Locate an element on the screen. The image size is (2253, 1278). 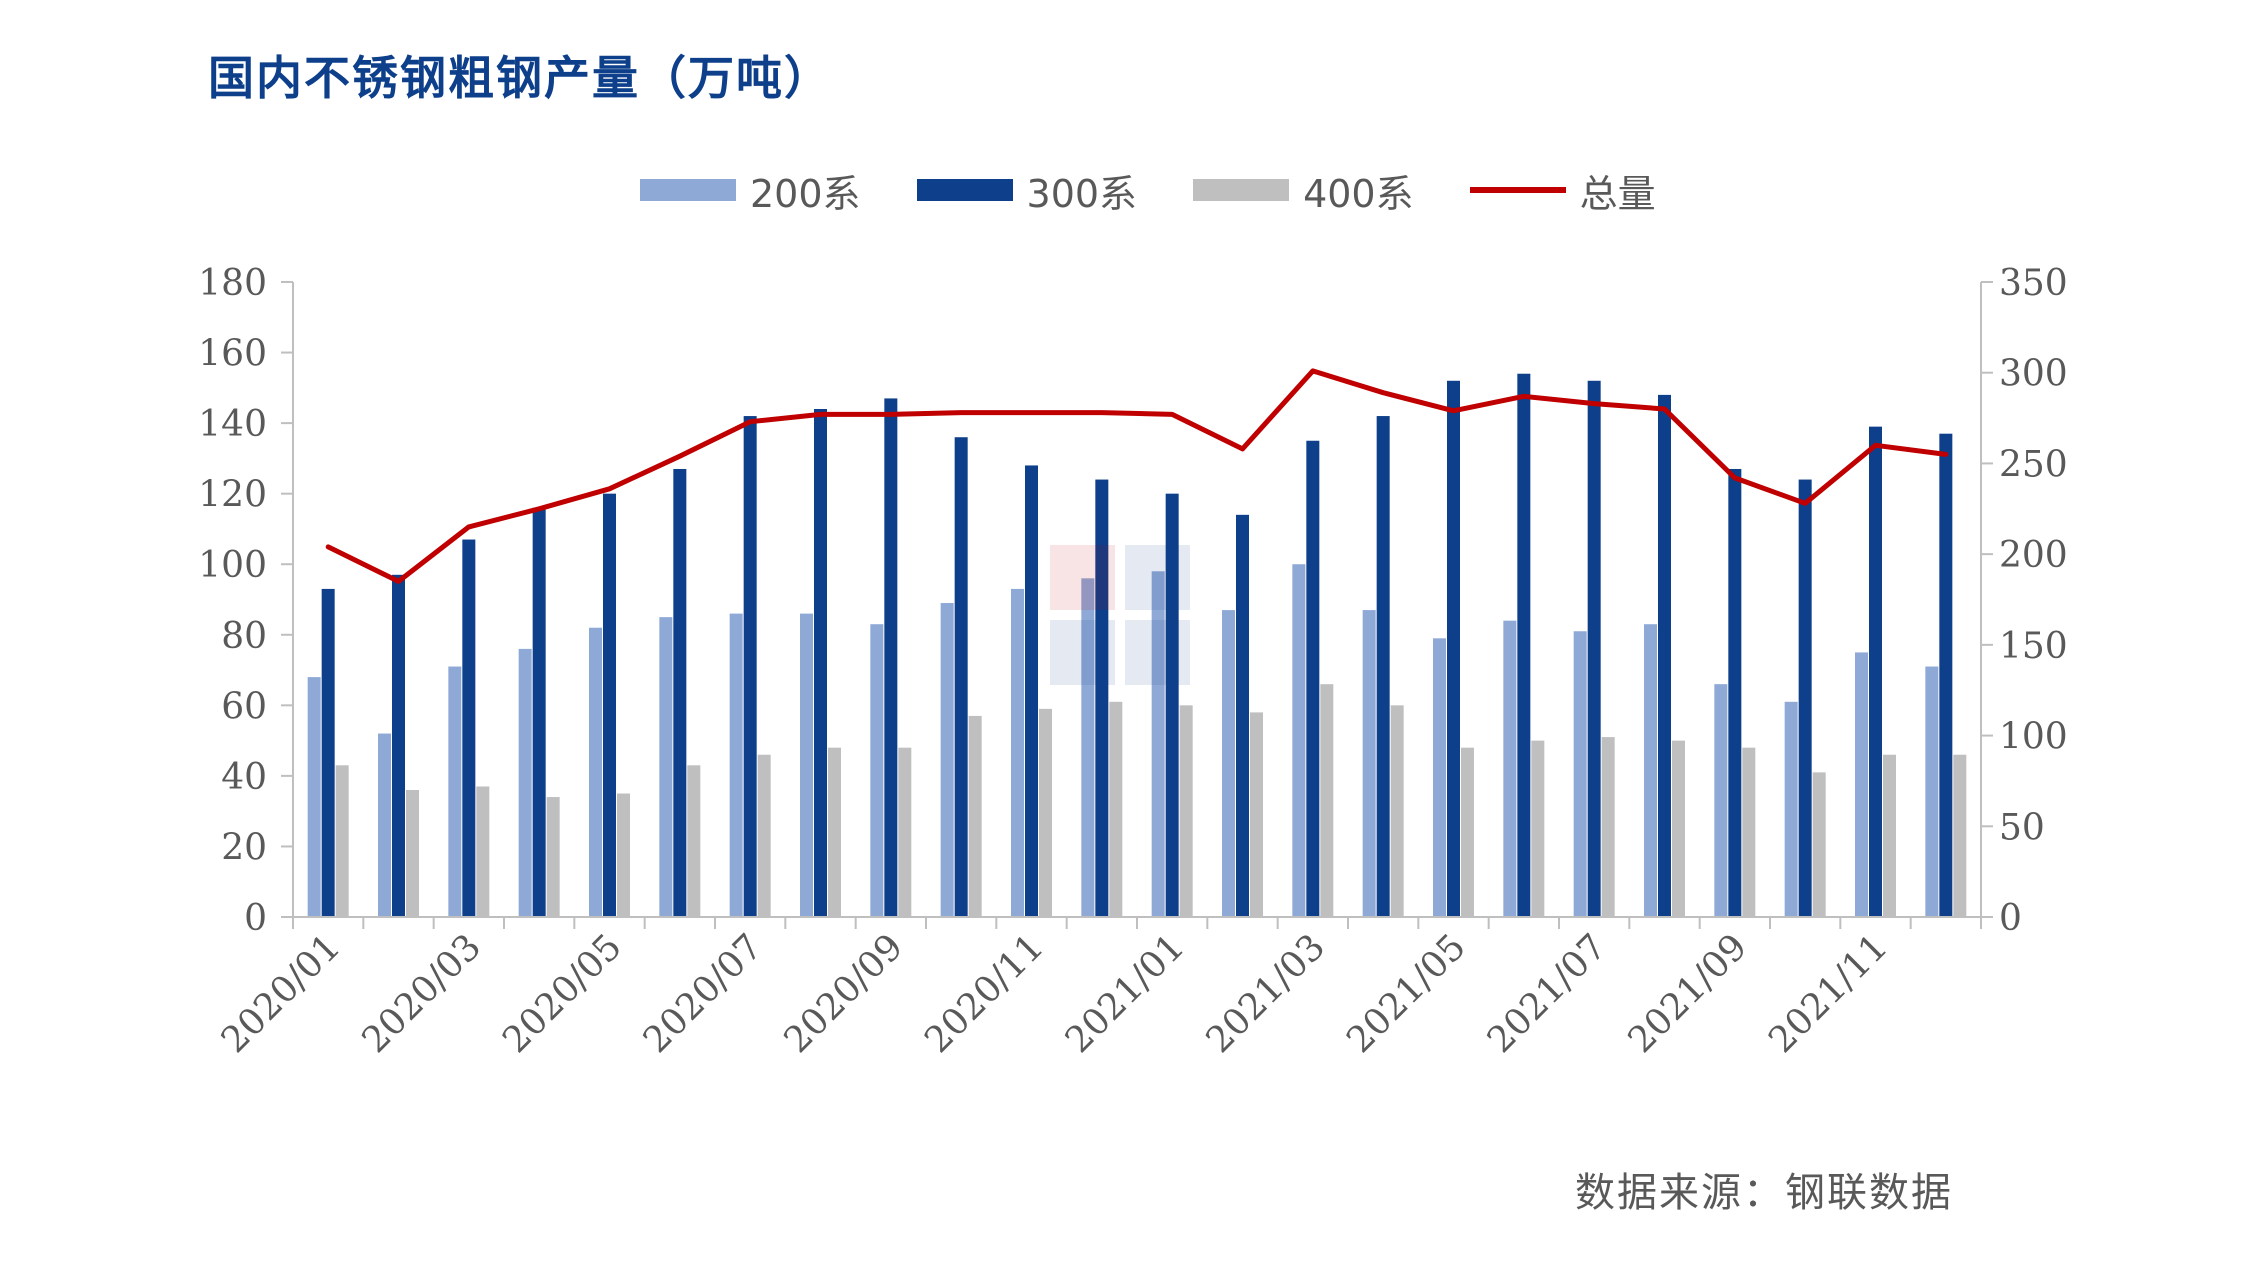
line-layer is located at coordinates (1137, 476).